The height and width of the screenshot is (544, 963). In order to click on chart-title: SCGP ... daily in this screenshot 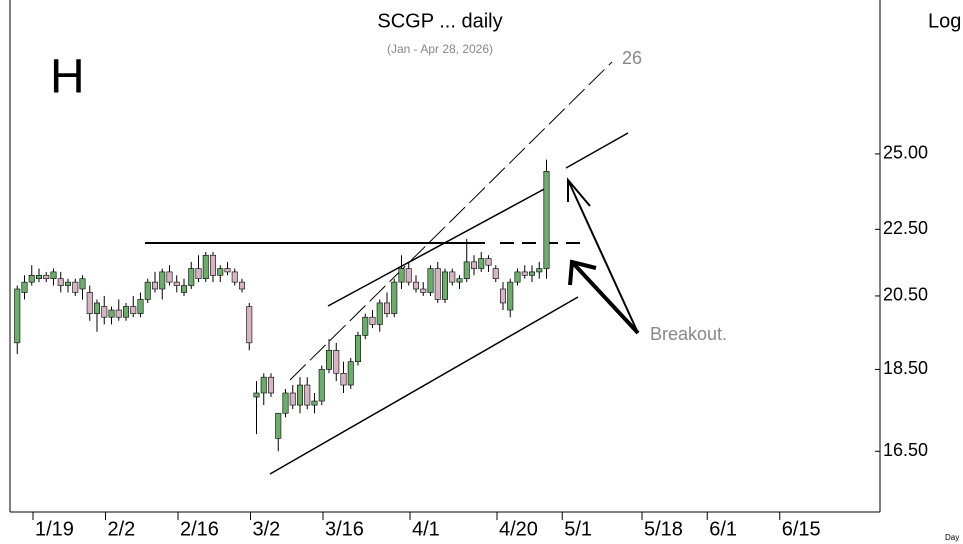, I will do `click(439, 21)`.